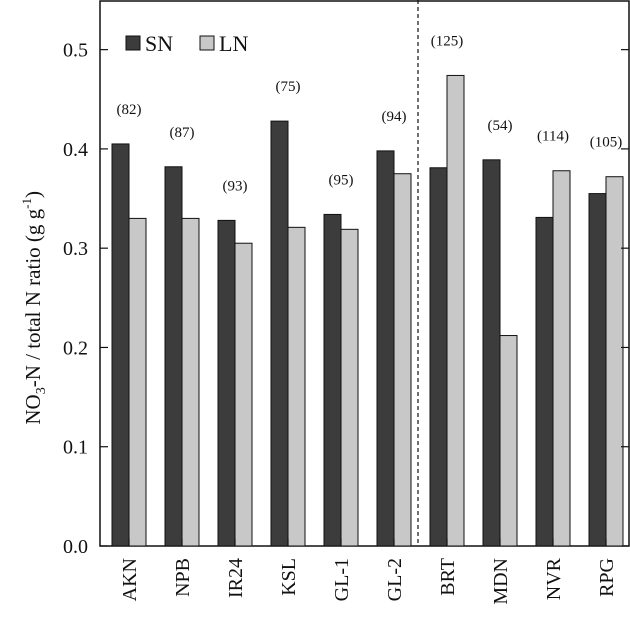 The image size is (630, 619). What do you see at coordinates (448, 577) in the screenshot?
I see `x-category-label: BRT` at bounding box center [448, 577].